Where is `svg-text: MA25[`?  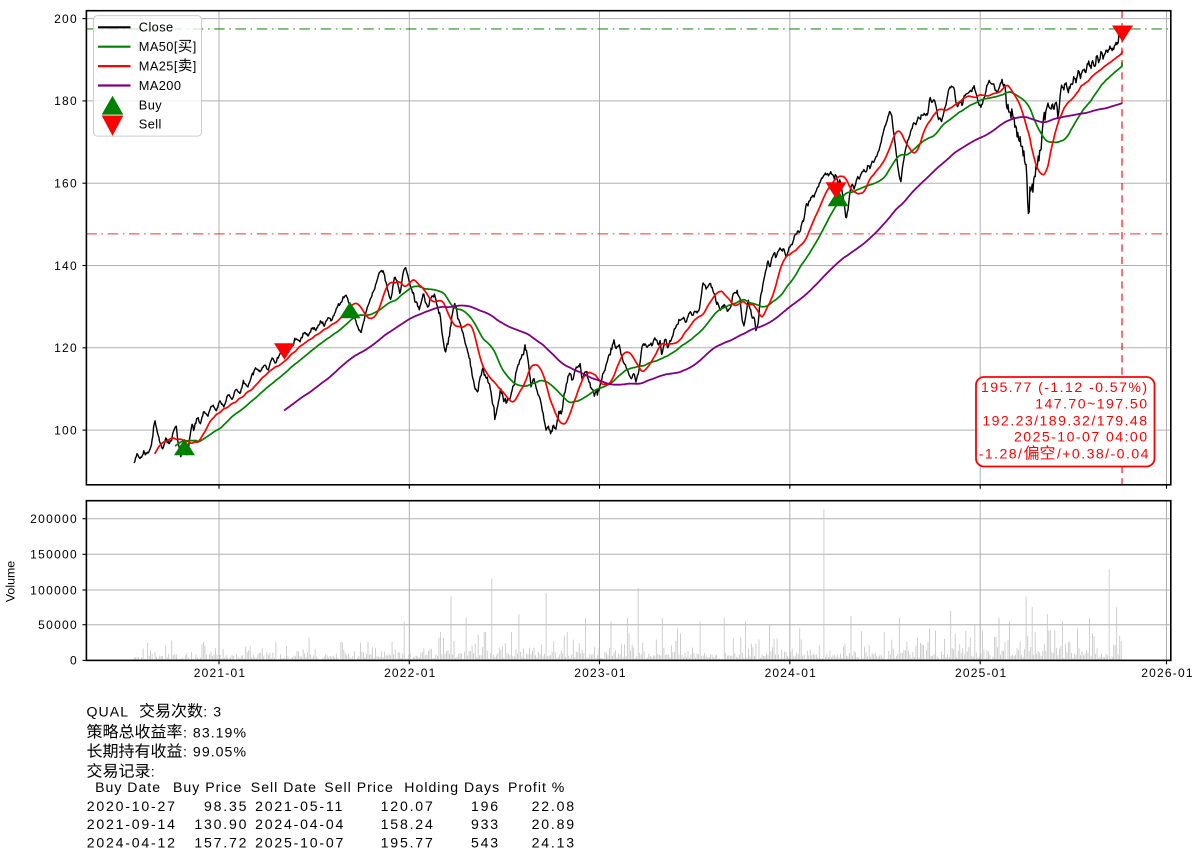 svg-text: MA25[ is located at coordinates (158, 66).